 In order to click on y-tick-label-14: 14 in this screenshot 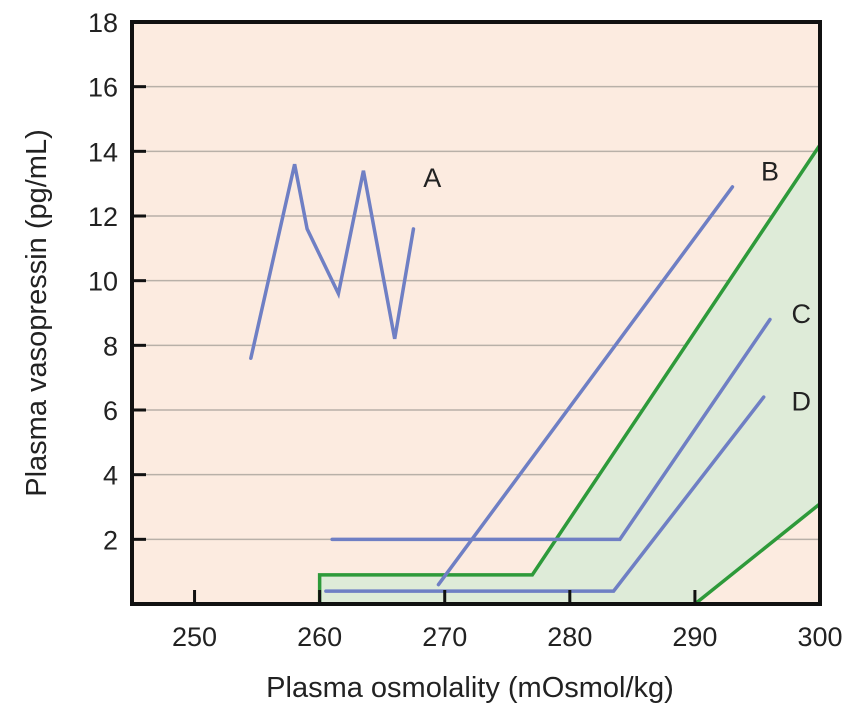, I will do `click(103, 152)`.